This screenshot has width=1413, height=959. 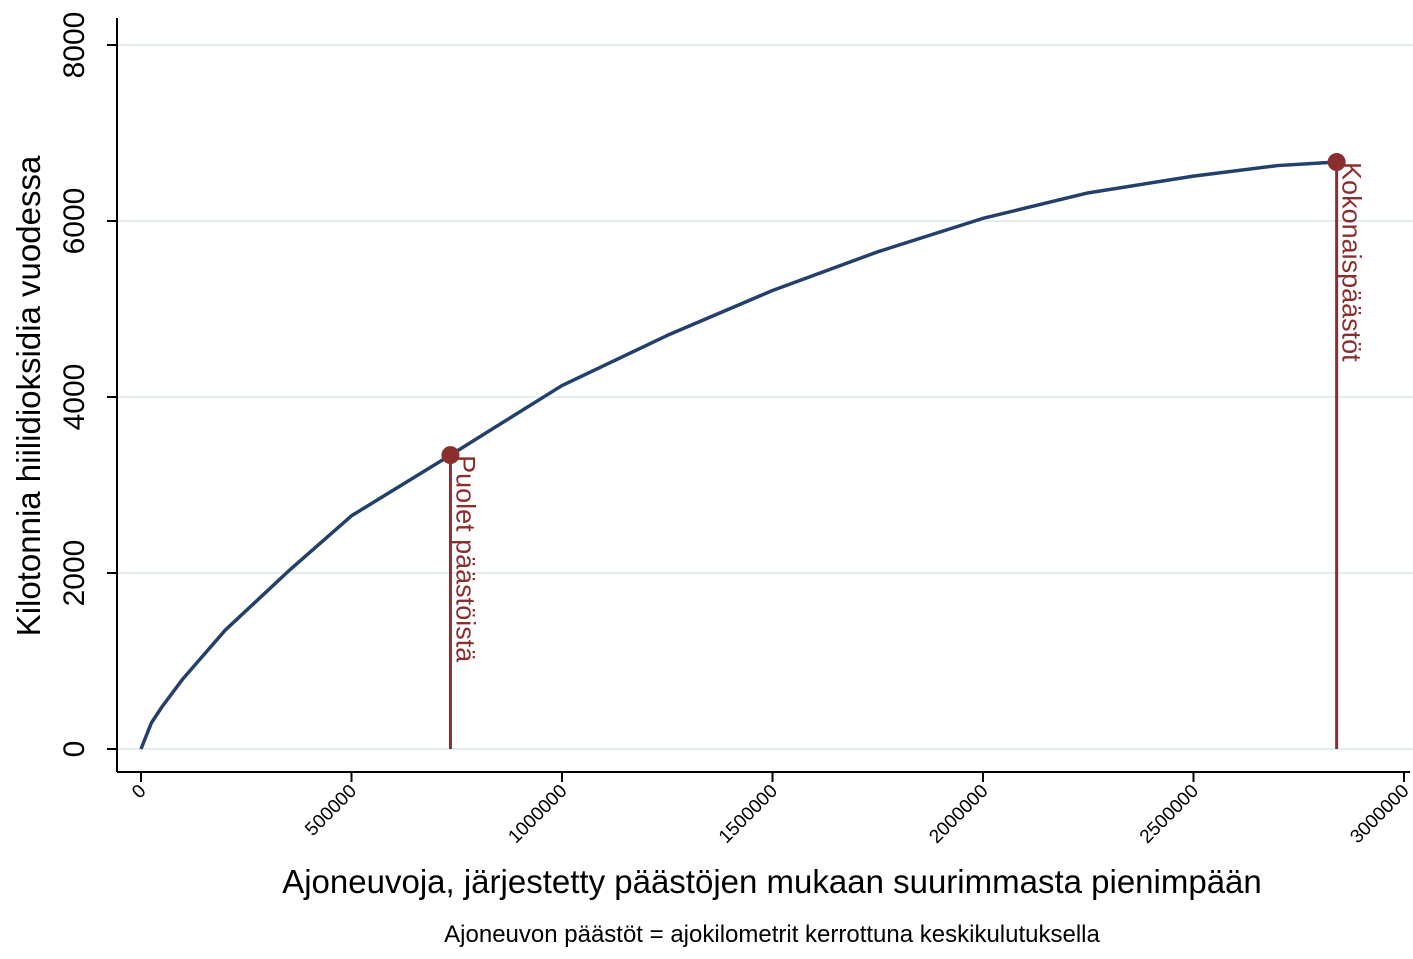 I want to click on x-tick-label: 1000000, so click(x=537, y=814).